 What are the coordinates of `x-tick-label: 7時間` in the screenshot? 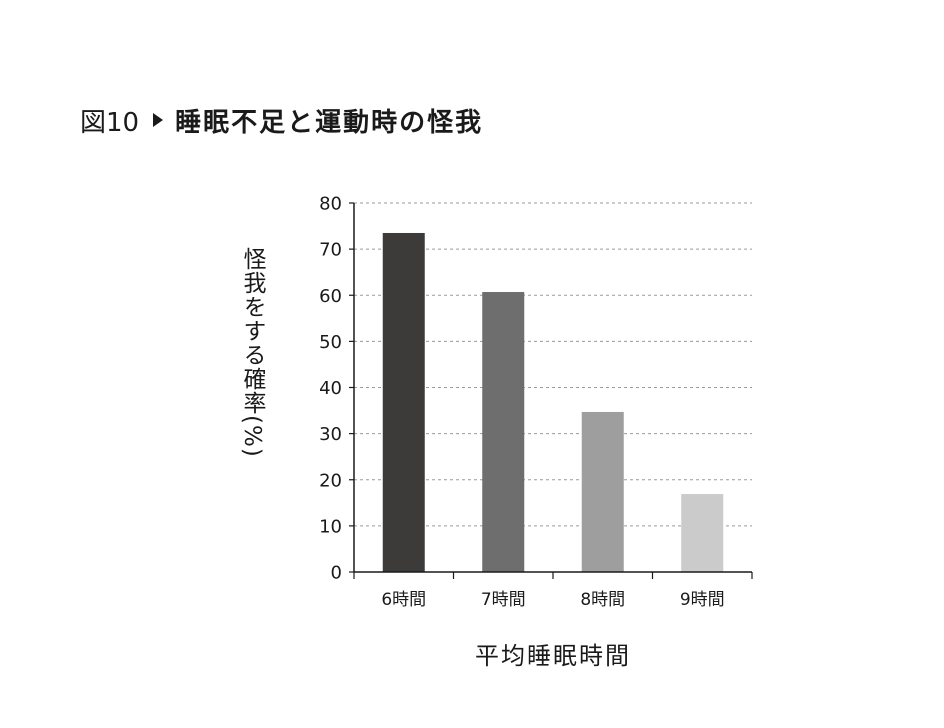 It's located at (503, 600).